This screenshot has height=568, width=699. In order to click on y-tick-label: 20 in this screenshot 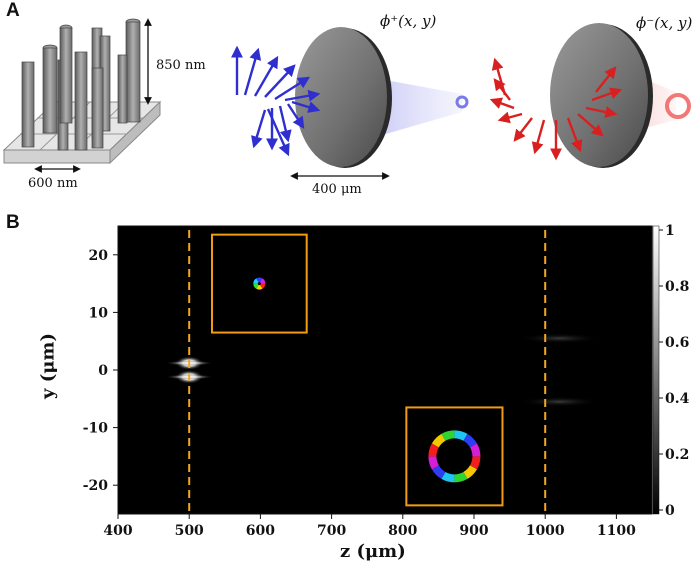, I will do `click(99, 256)`.